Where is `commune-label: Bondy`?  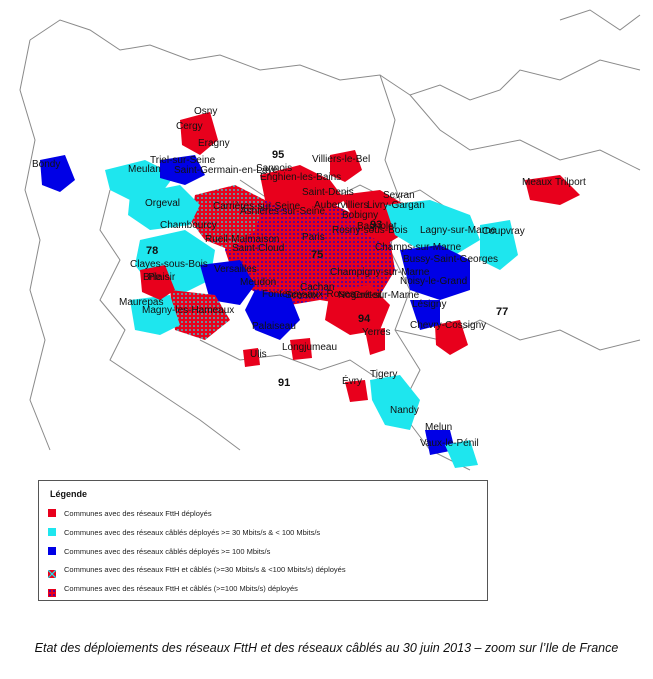
commune-label: Bondy is located at coordinates (46, 164).